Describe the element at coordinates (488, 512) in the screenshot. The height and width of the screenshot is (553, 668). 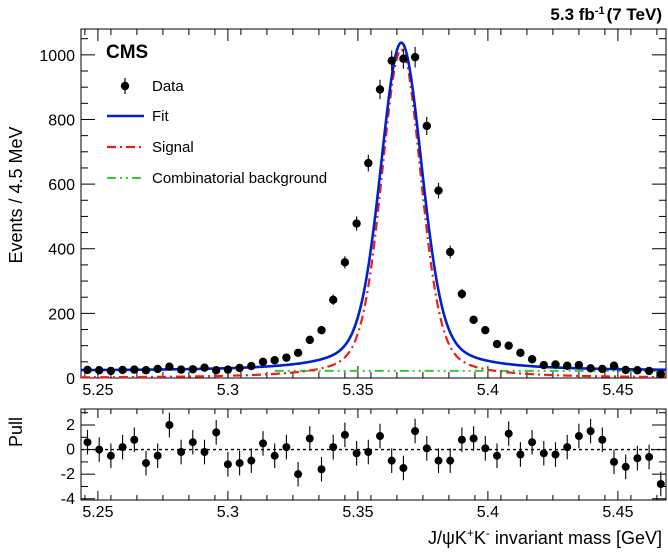
I see `pull-x-tick-label: 5.4` at that location.